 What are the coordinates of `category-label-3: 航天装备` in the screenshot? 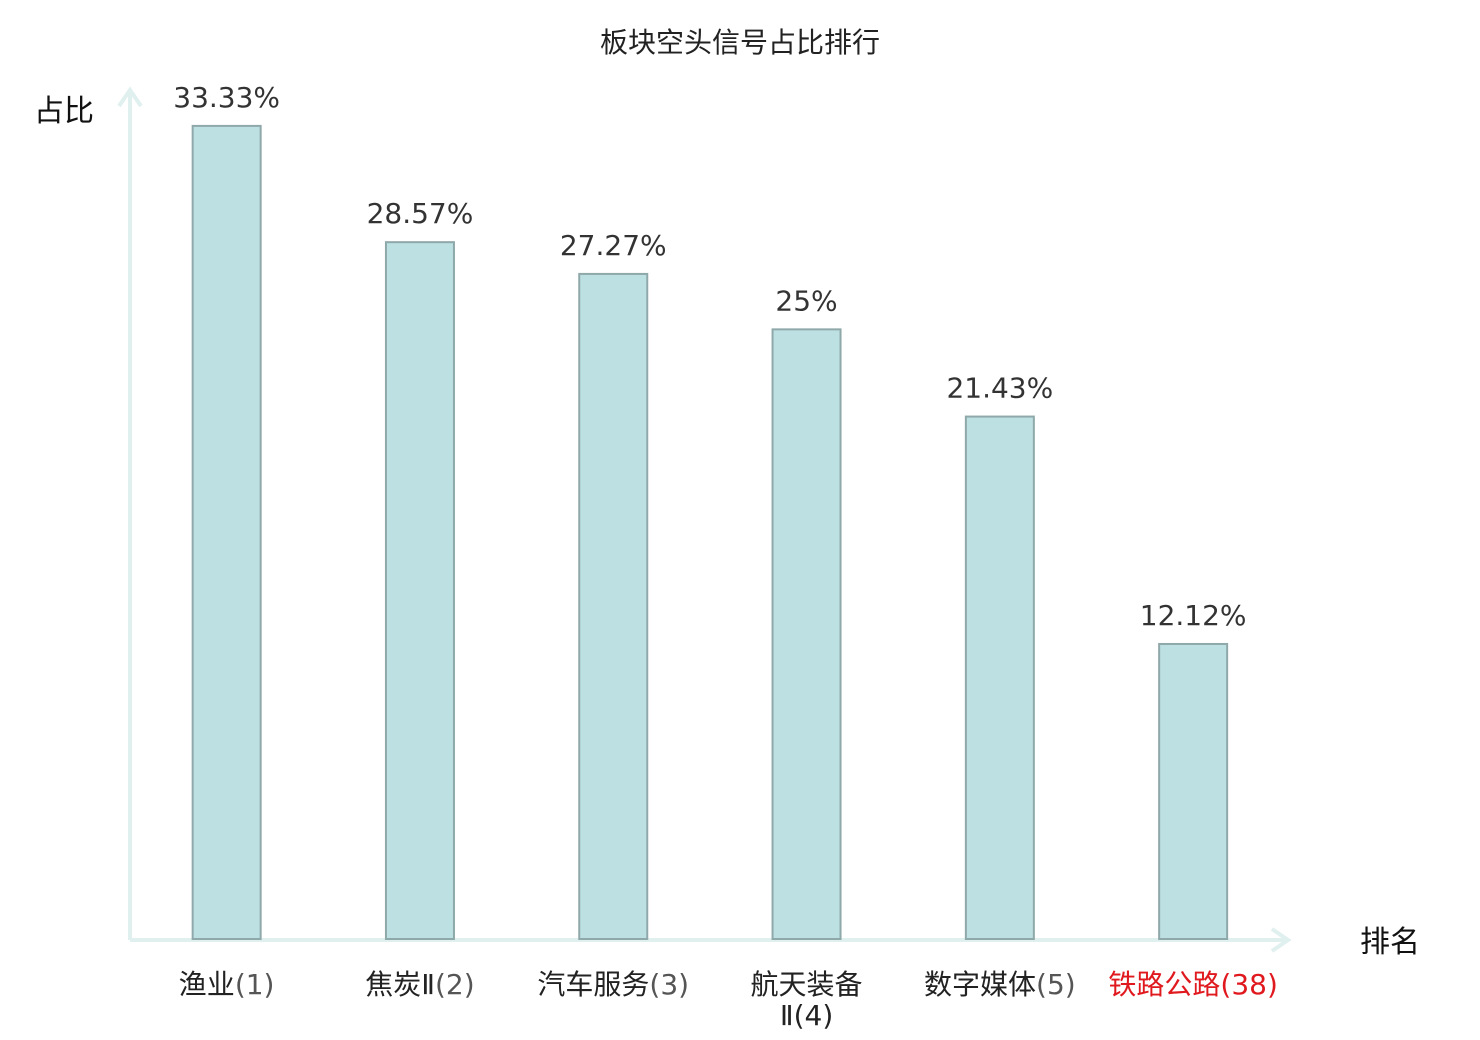 It's located at (807, 984).